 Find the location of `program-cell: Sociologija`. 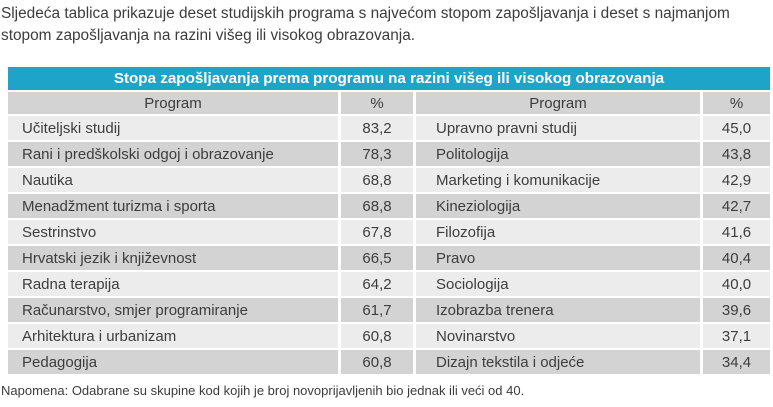

program-cell: Sociologija is located at coordinates (558, 284).